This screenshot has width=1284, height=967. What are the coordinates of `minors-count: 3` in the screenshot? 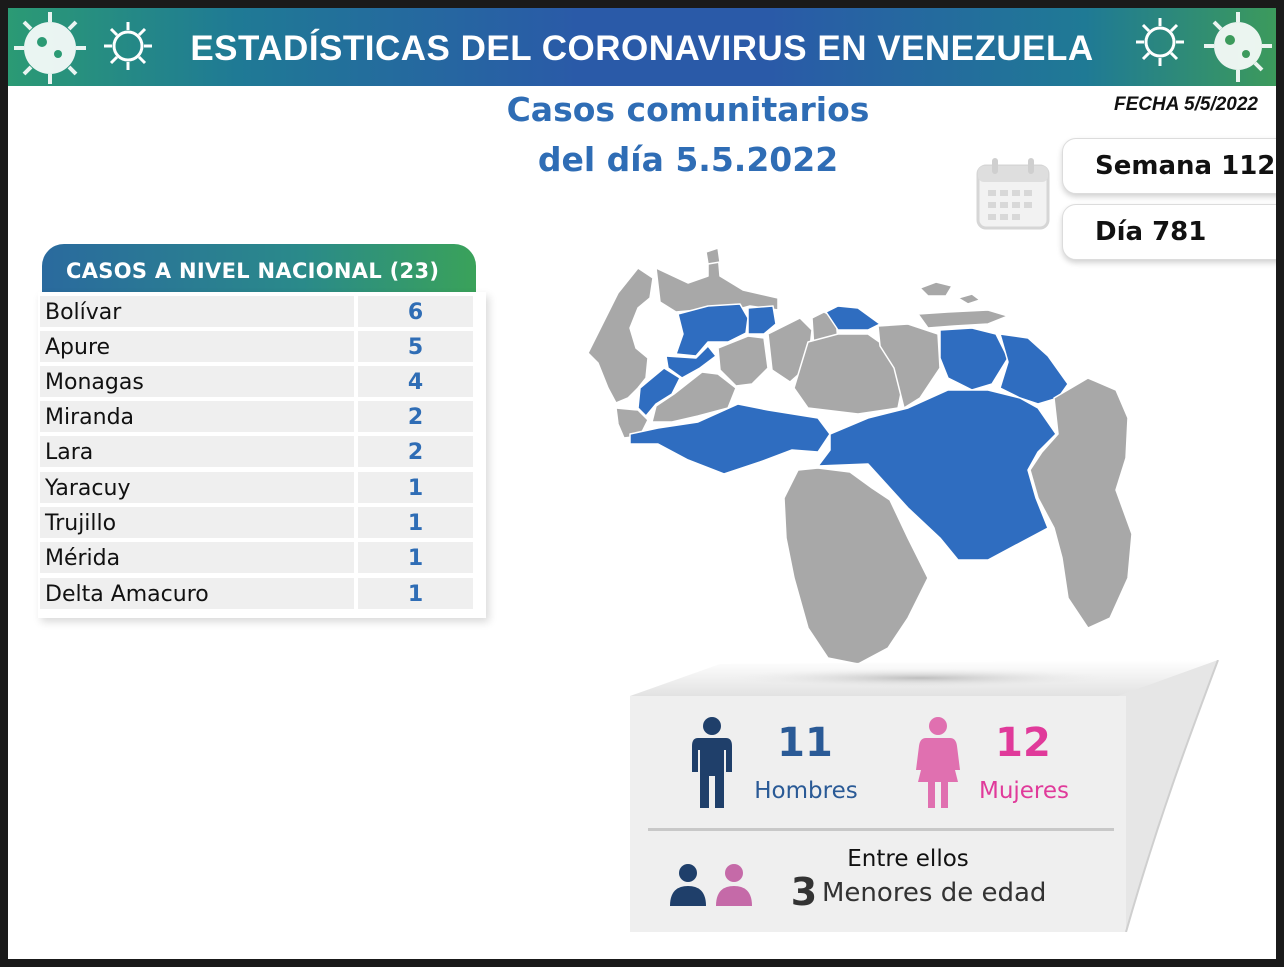 It's located at (804, 892).